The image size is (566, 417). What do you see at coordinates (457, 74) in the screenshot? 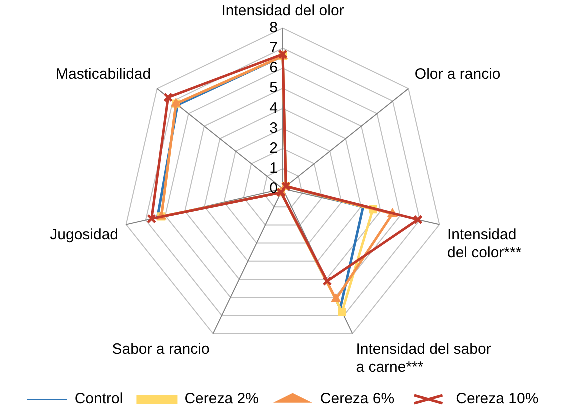
I see `spoke-label: Olor a rancio` at bounding box center [457, 74].